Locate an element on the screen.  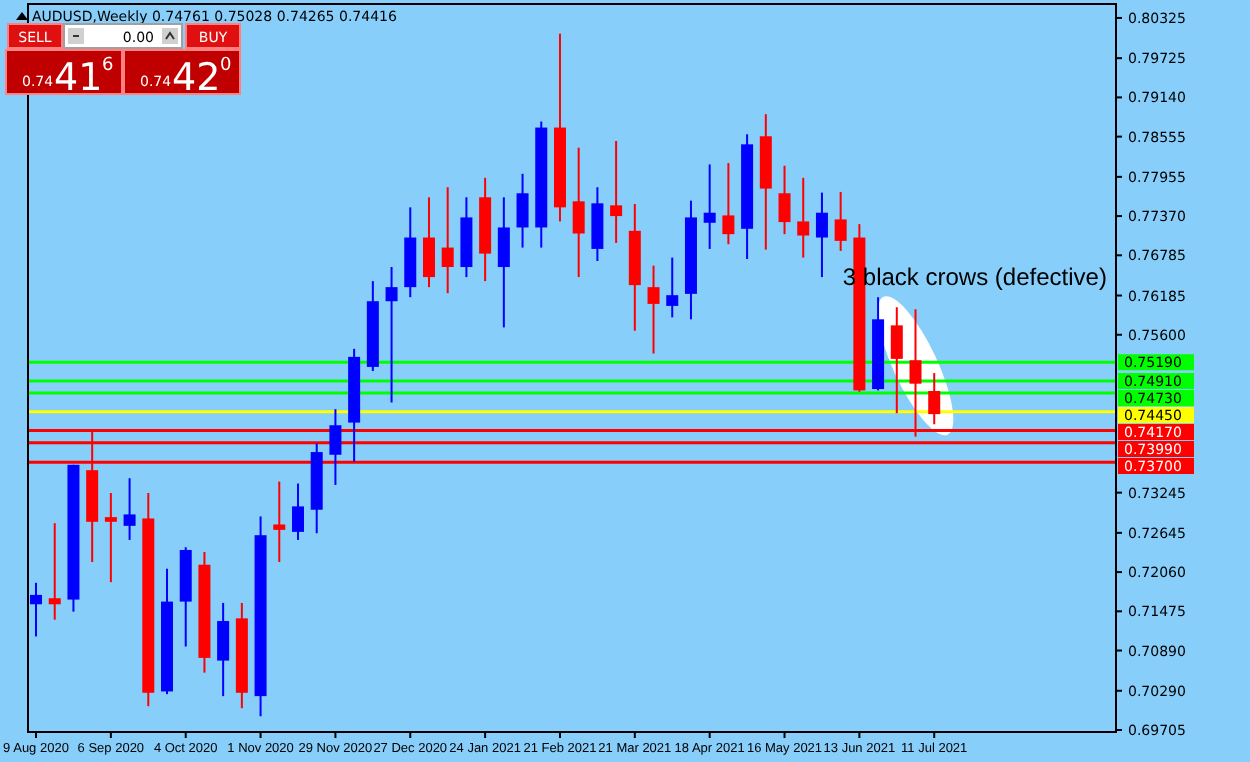
annotation: 41 is located at coordinates (78, 78).